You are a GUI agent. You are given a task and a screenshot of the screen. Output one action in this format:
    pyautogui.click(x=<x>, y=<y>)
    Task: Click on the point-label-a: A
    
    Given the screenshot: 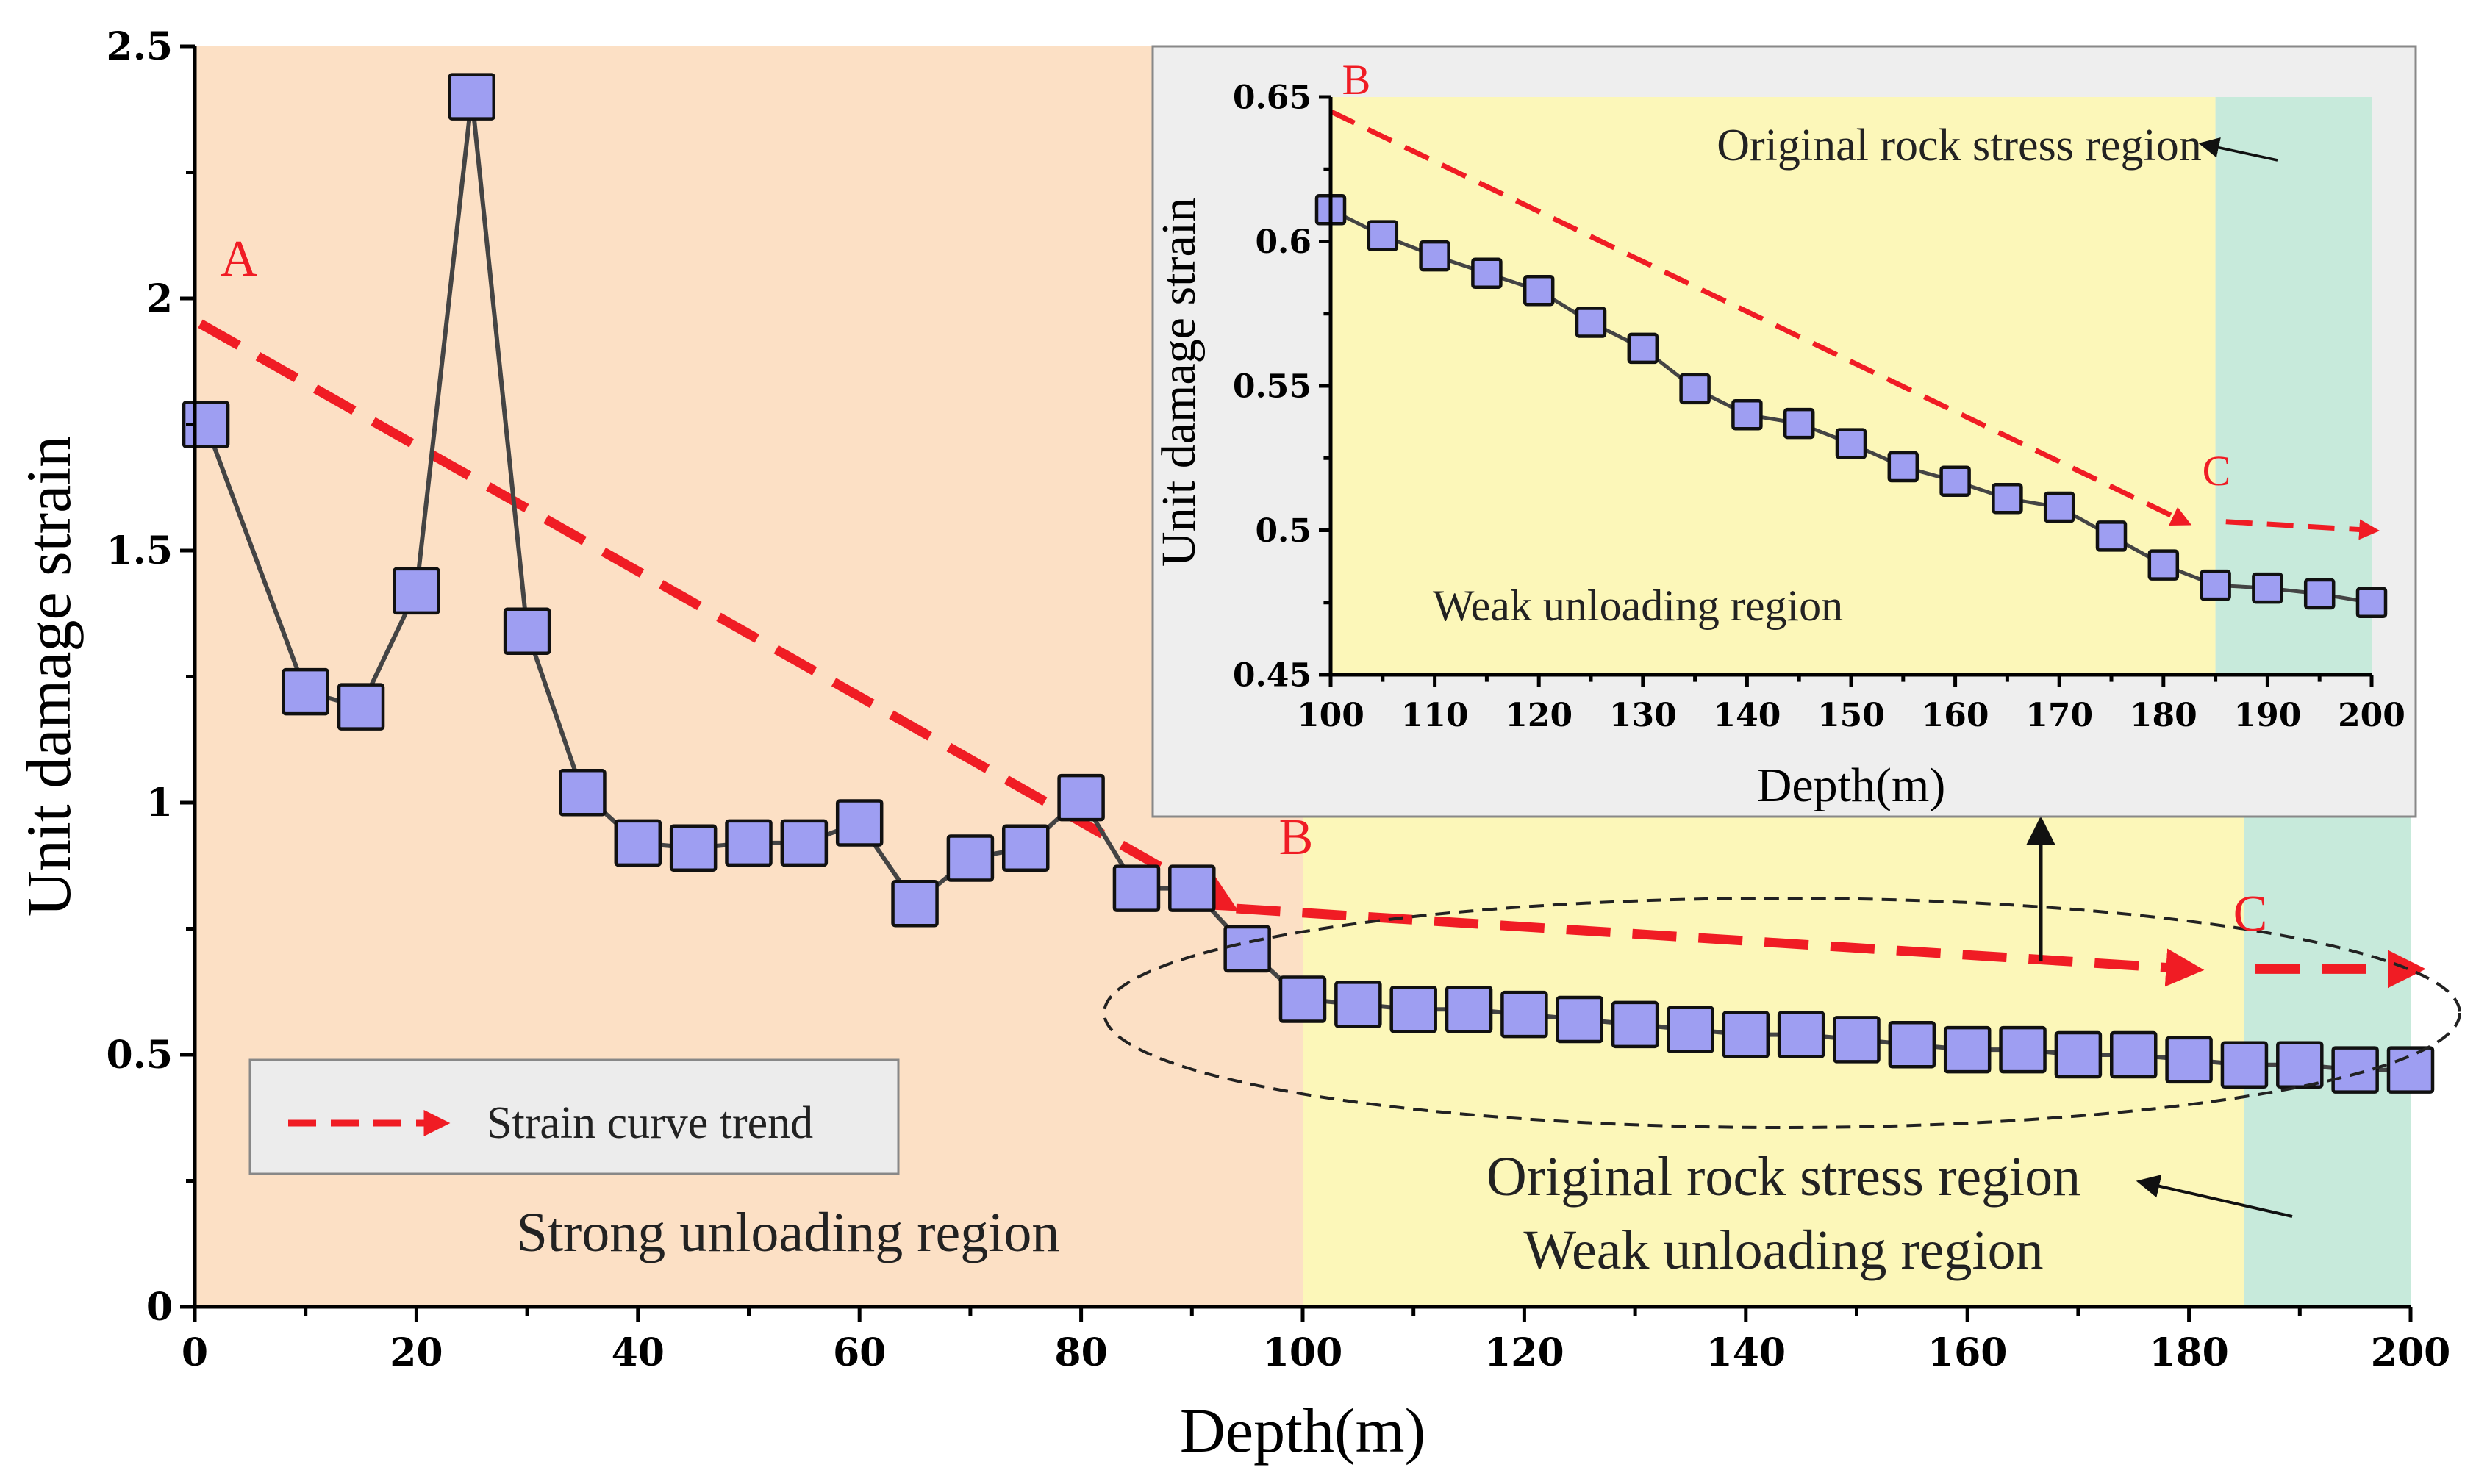 What is the action you would take?
    pyautogui.click(x=239, y=259)
    